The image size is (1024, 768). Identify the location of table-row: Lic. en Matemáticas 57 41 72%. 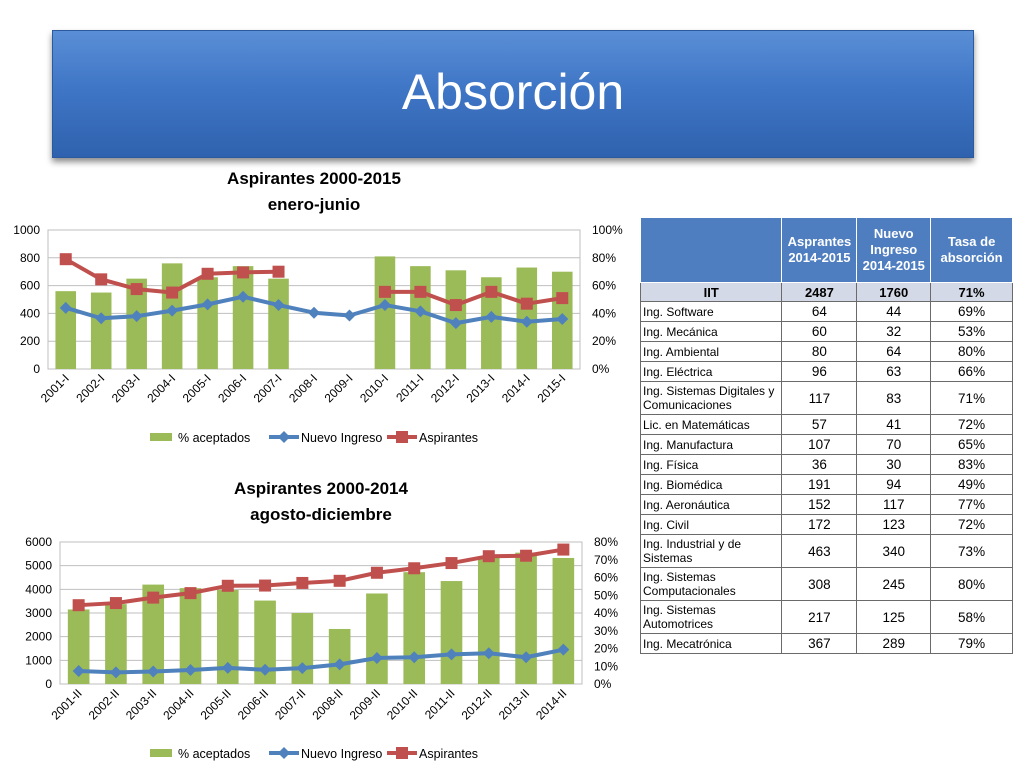
(826, 424).